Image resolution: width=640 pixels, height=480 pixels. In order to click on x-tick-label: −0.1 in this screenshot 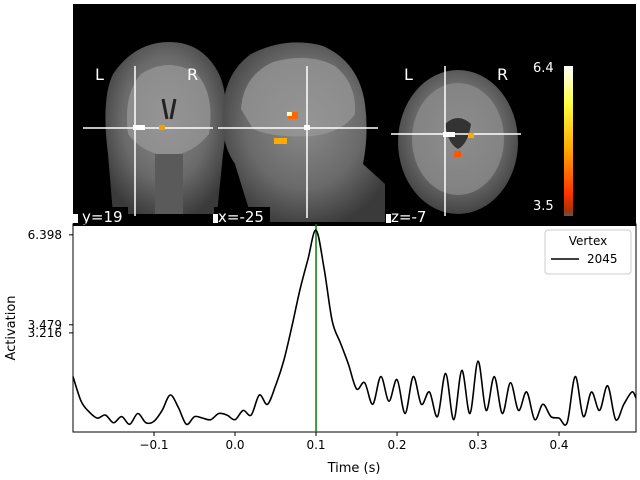, I will do `click(153, 445)`.